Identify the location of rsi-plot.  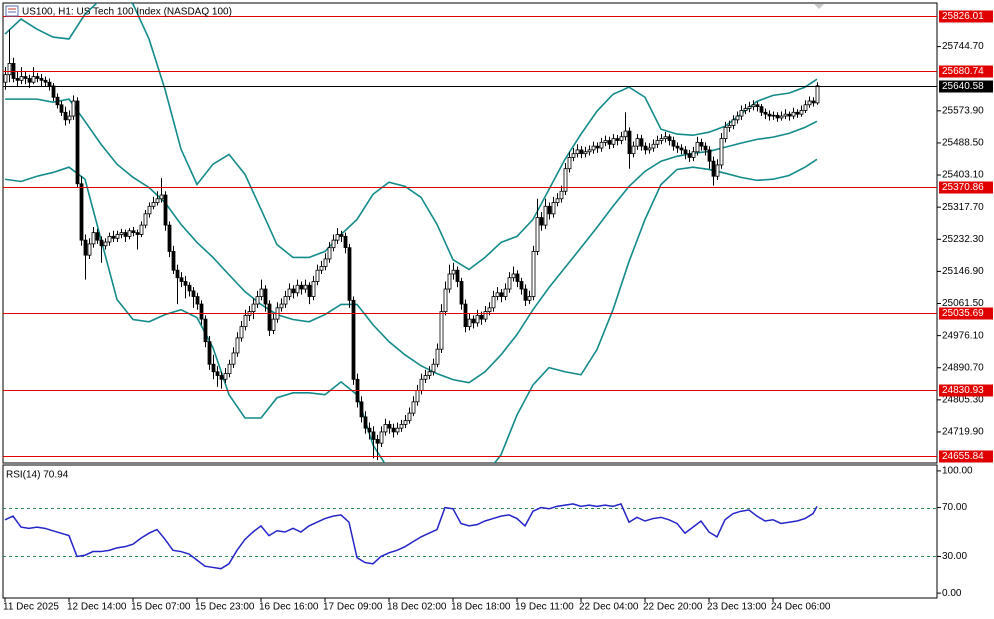
(470, 536).